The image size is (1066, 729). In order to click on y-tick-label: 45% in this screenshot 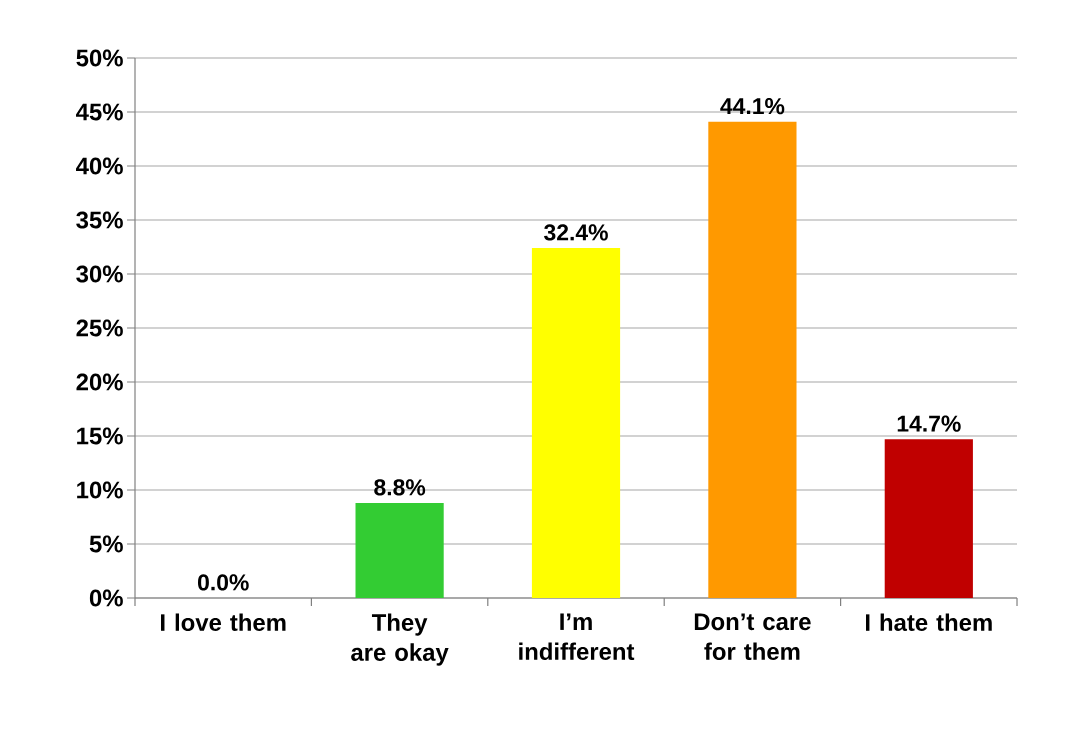, I will do `click(99, 112)`.